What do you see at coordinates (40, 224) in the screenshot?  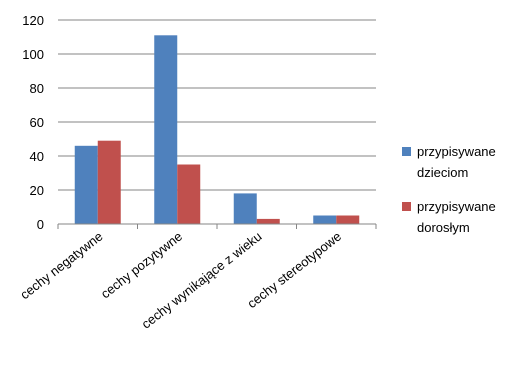 I see `y-tick-label: 0` at bounding box center [40, 224].